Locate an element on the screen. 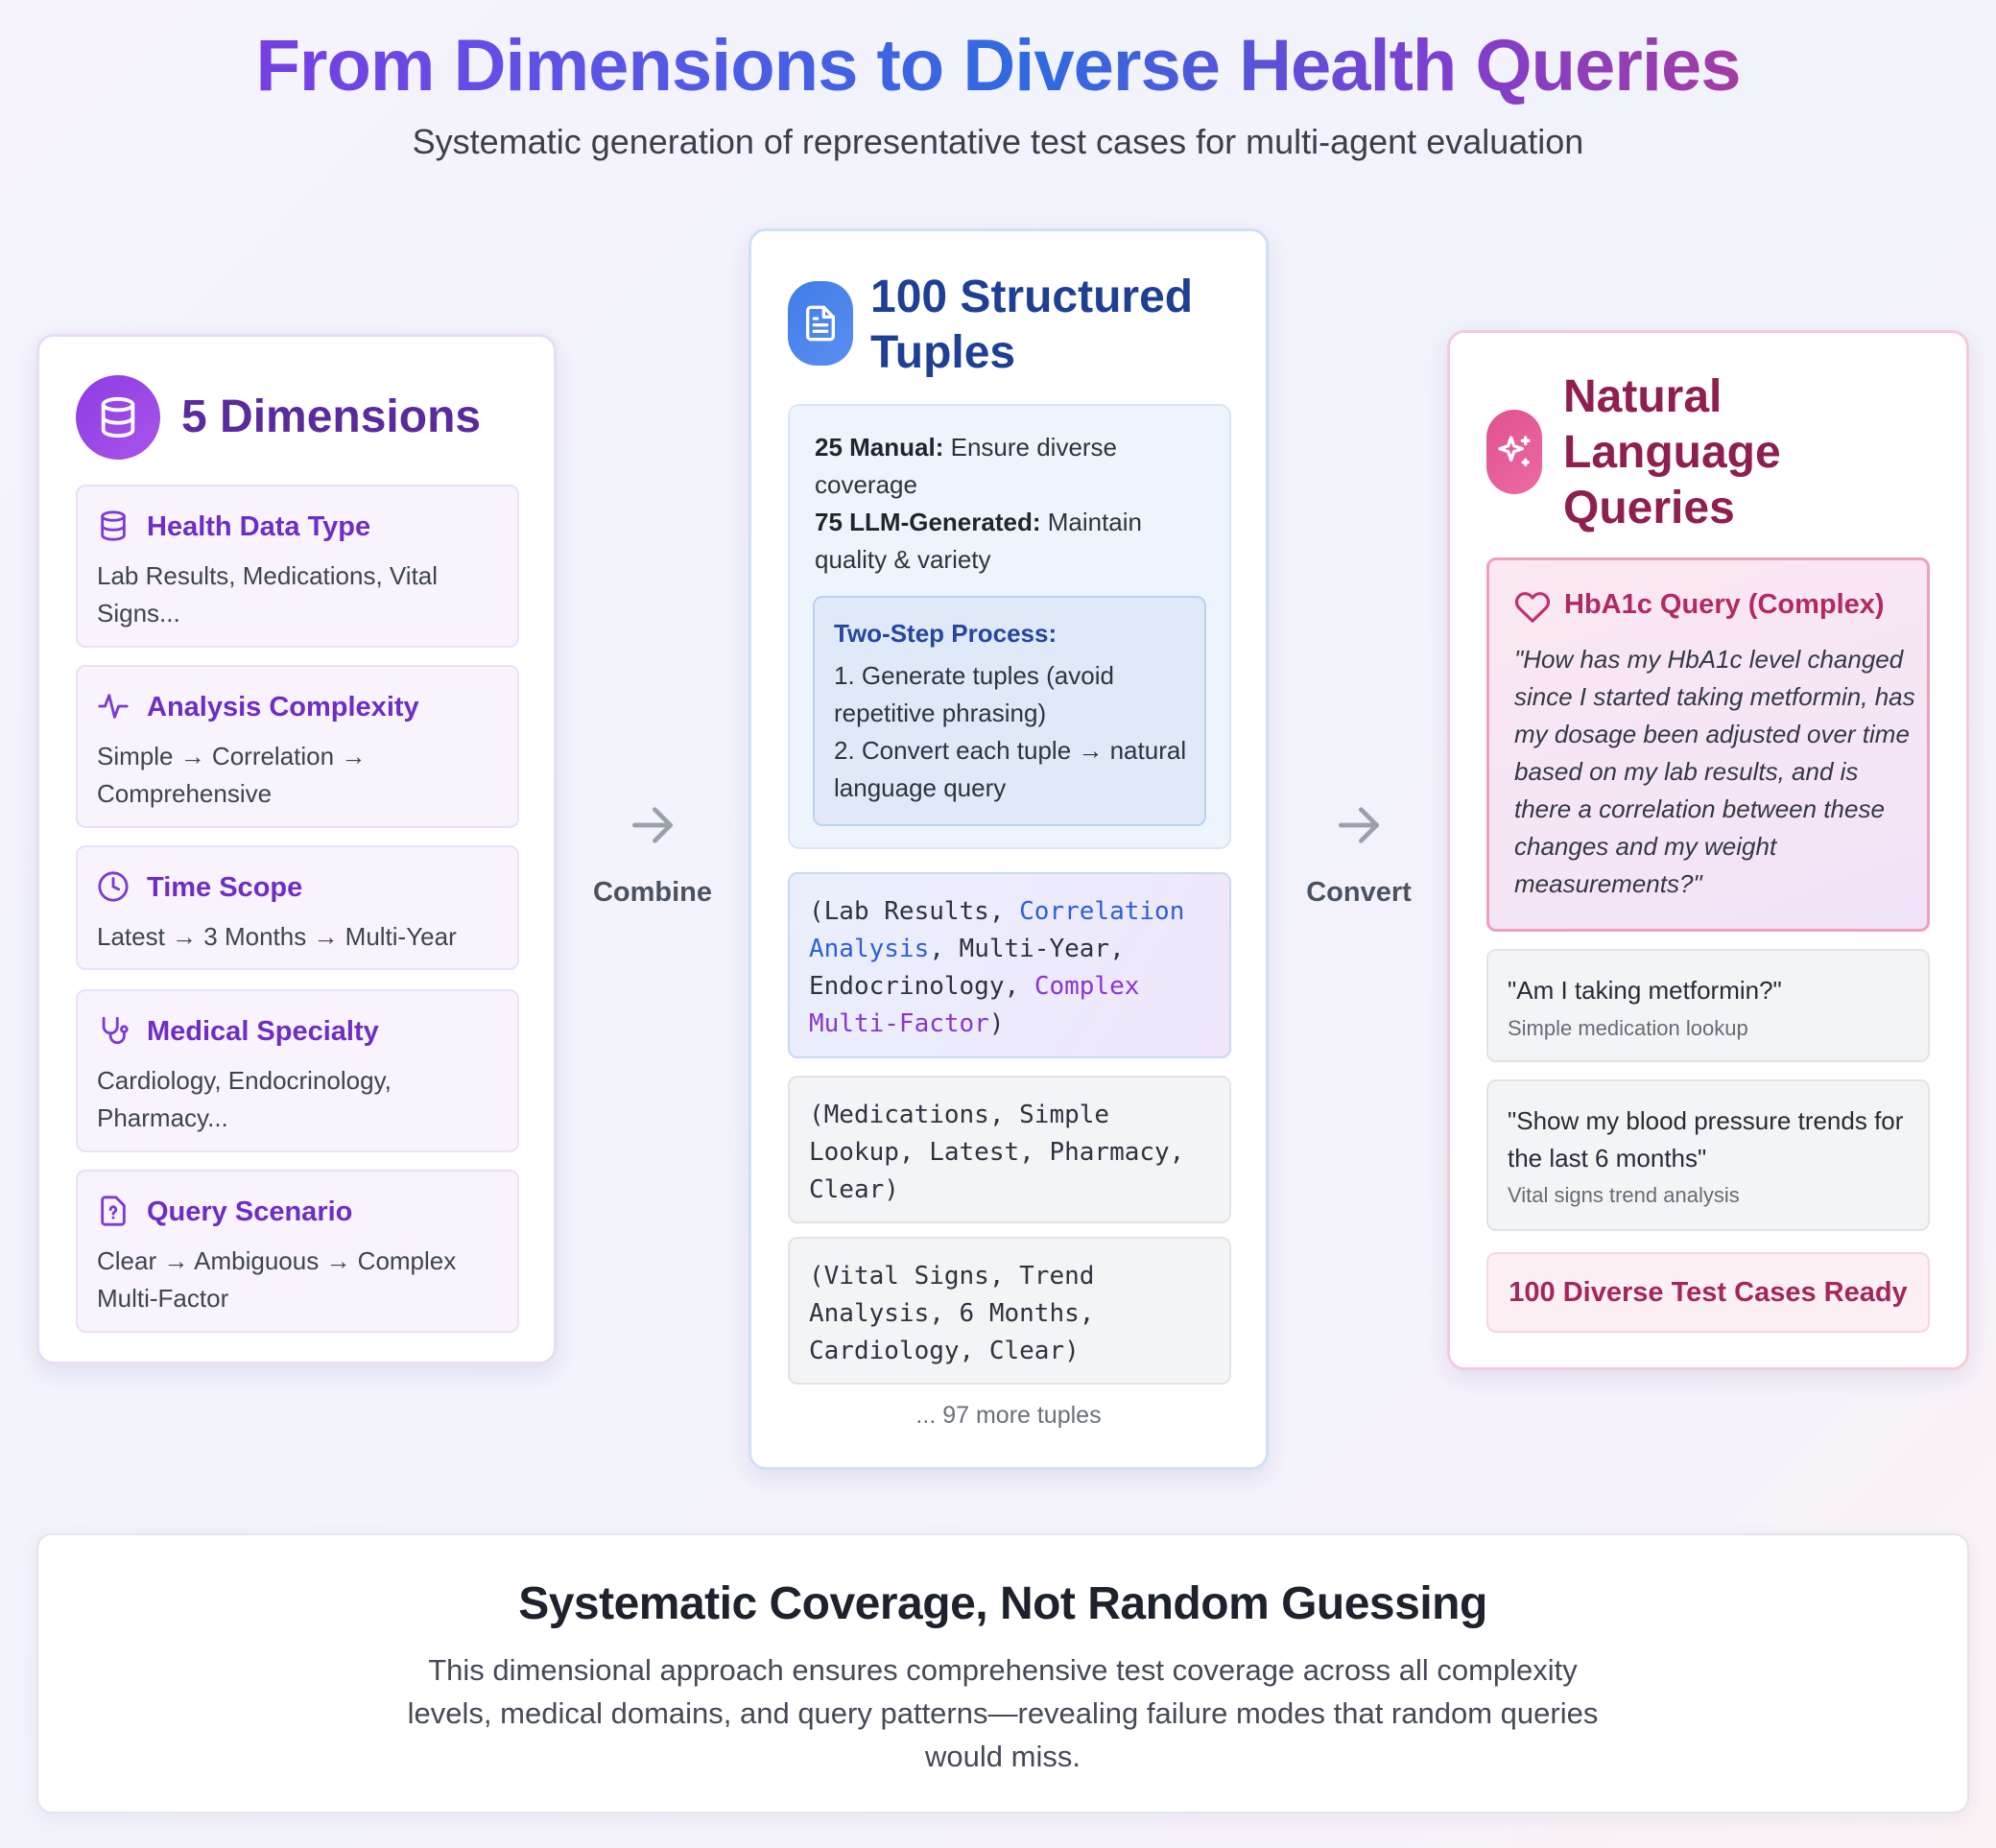  tuple-part: ) is located at coordinates (996, 1023).